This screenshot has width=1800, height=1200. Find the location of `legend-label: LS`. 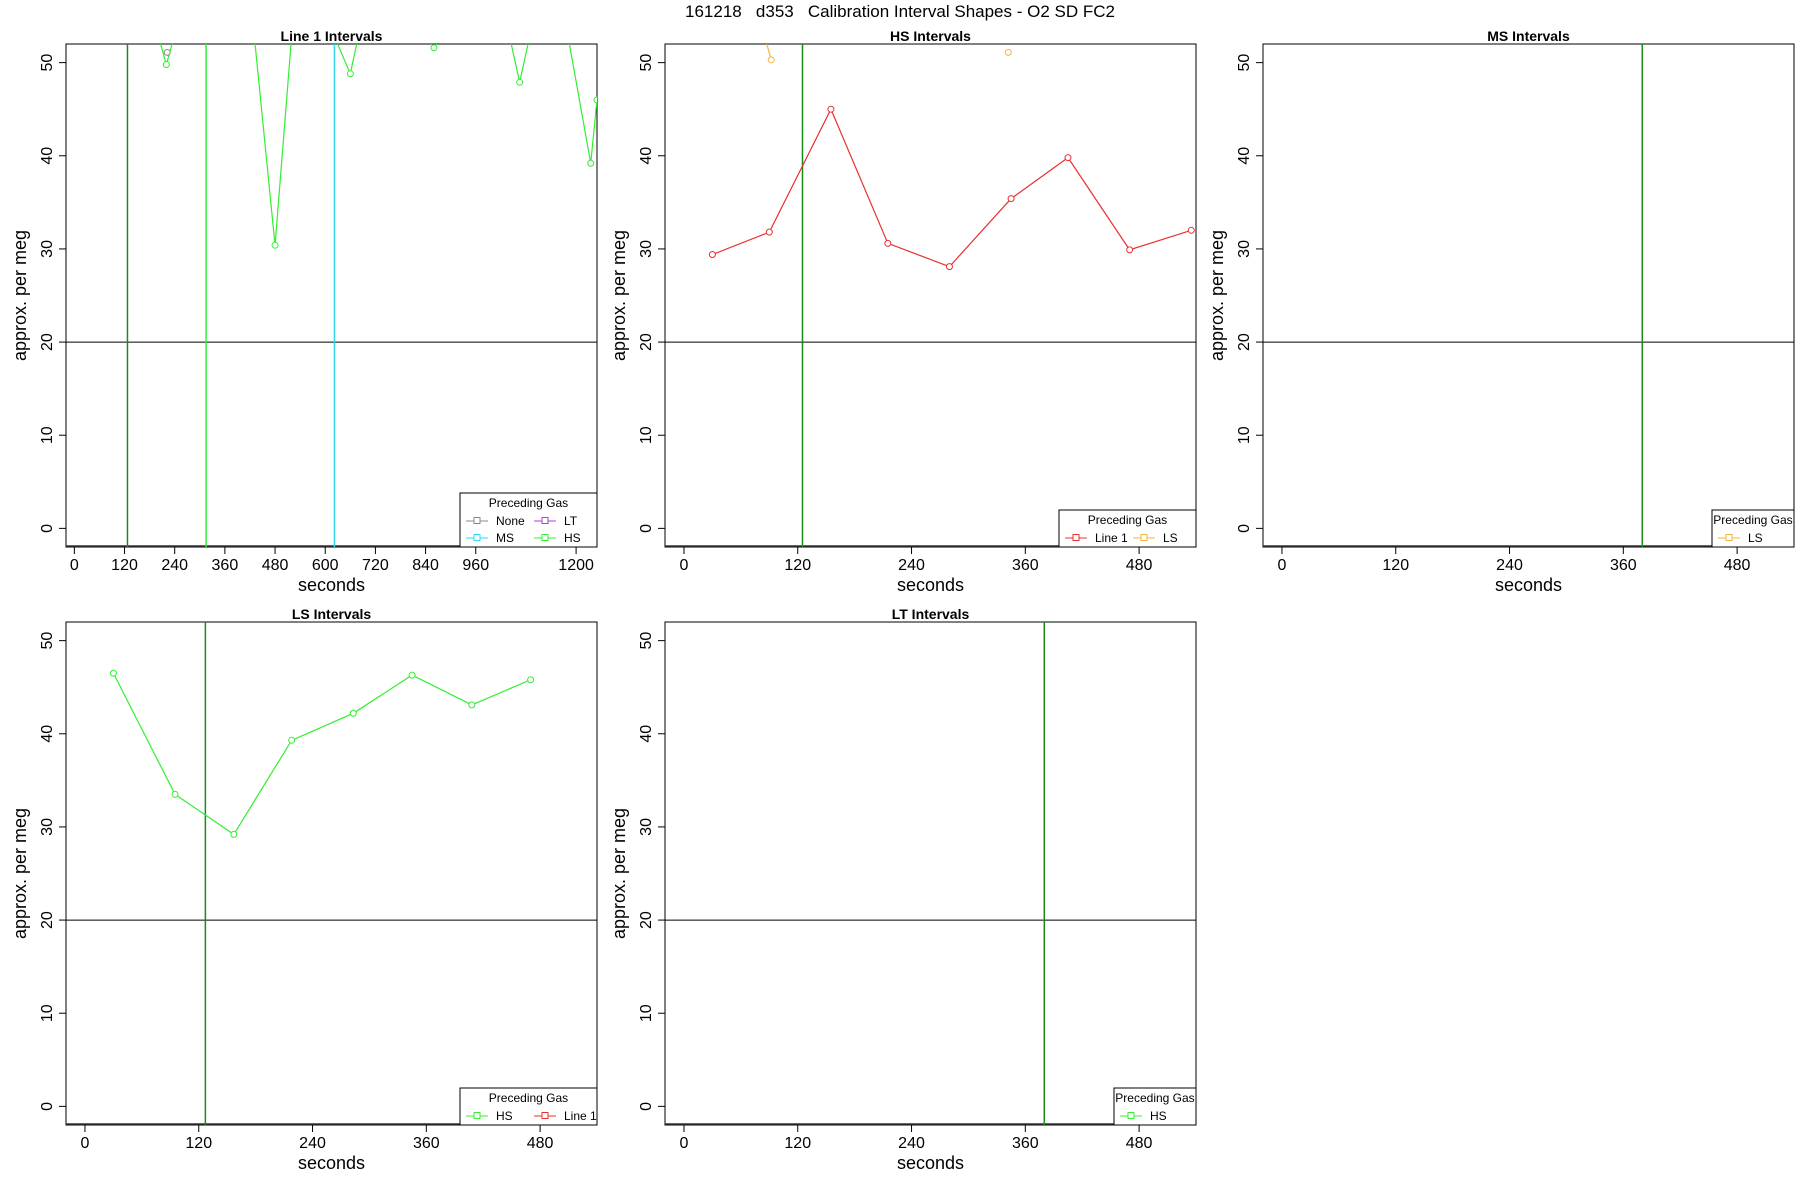

legend-label: LS is located at coordinates (1755, 538).